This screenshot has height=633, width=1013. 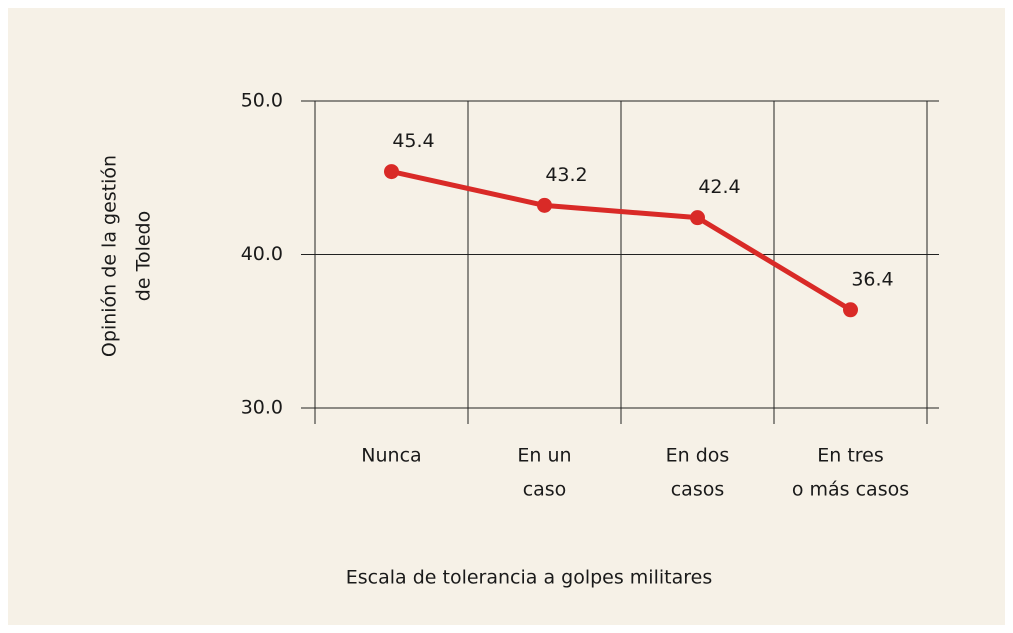 I want to click on x-tick-label: En tres, so click(x=850, y=456).